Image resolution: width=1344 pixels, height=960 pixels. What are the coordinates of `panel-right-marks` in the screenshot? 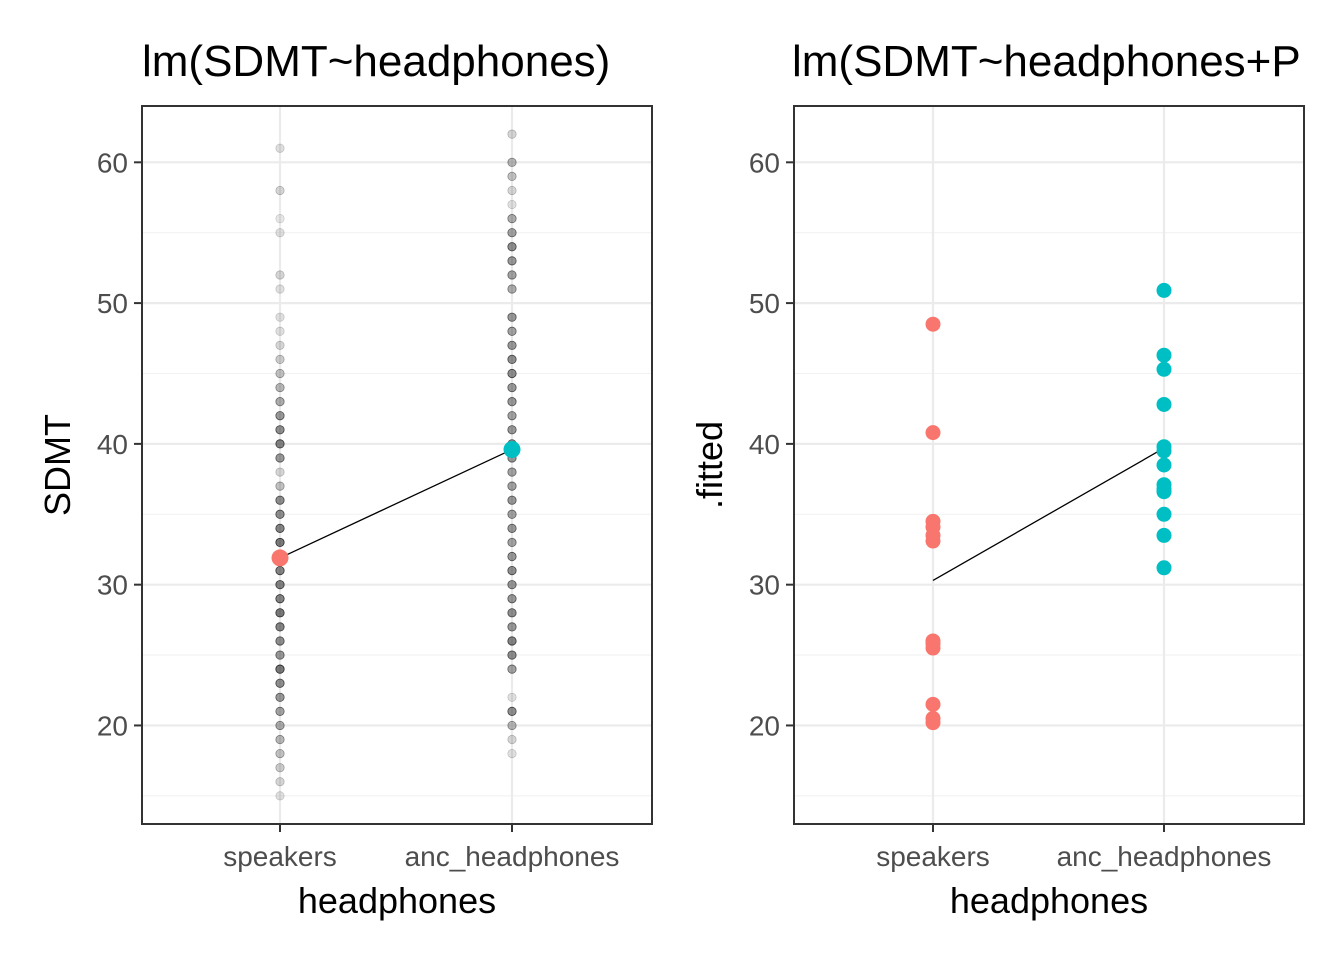 It's located at (1048, 506).